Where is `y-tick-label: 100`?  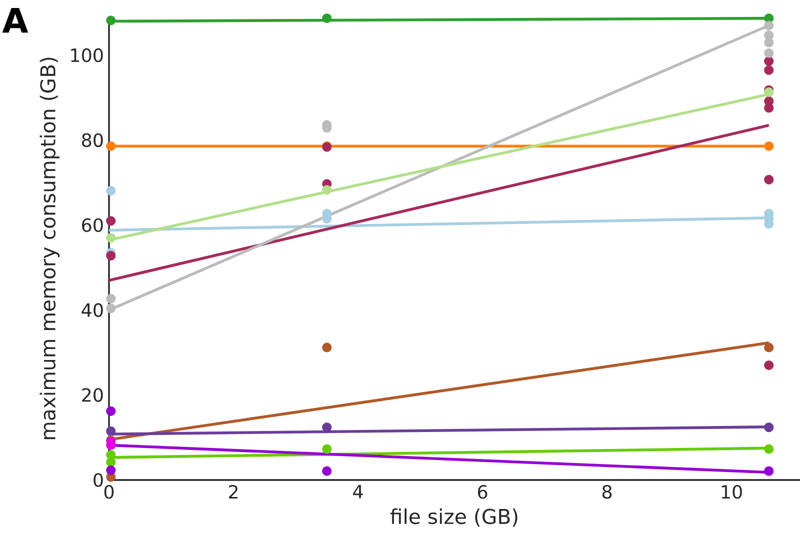 y-tick-label: 100 is located at coordinates (87, 55).